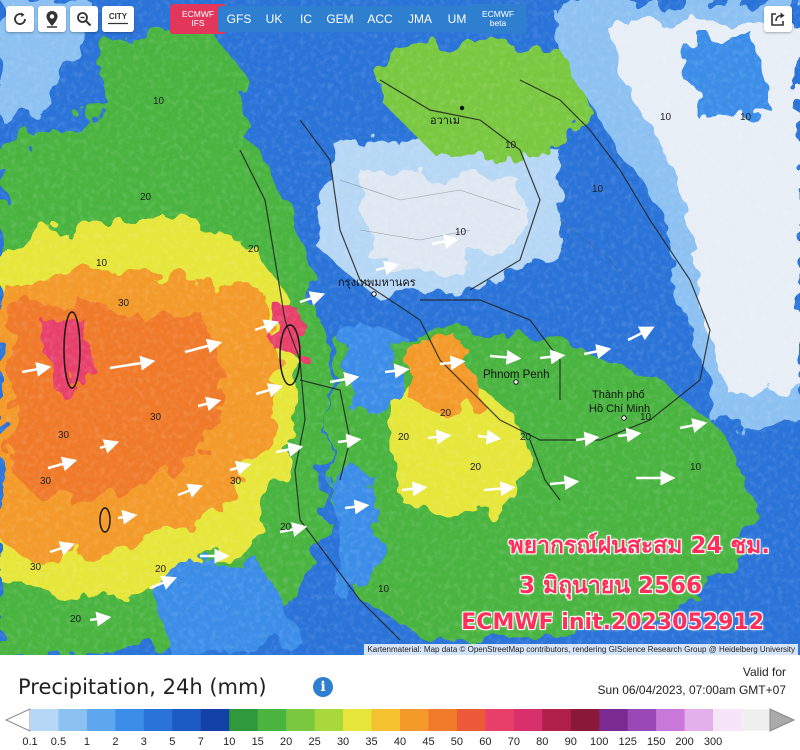  Describe the element at coordinates (619, 409) in the screenshot. I see `place-label: Hồ Chí Minh` at that location.